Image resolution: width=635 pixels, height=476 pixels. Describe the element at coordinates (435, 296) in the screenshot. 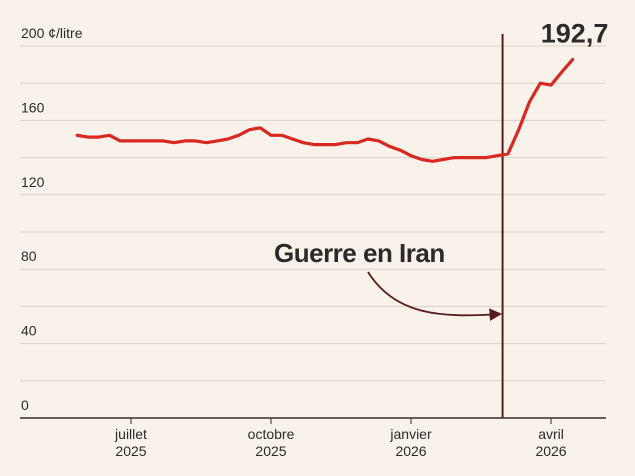

I see `annotation-arrow` at that location.